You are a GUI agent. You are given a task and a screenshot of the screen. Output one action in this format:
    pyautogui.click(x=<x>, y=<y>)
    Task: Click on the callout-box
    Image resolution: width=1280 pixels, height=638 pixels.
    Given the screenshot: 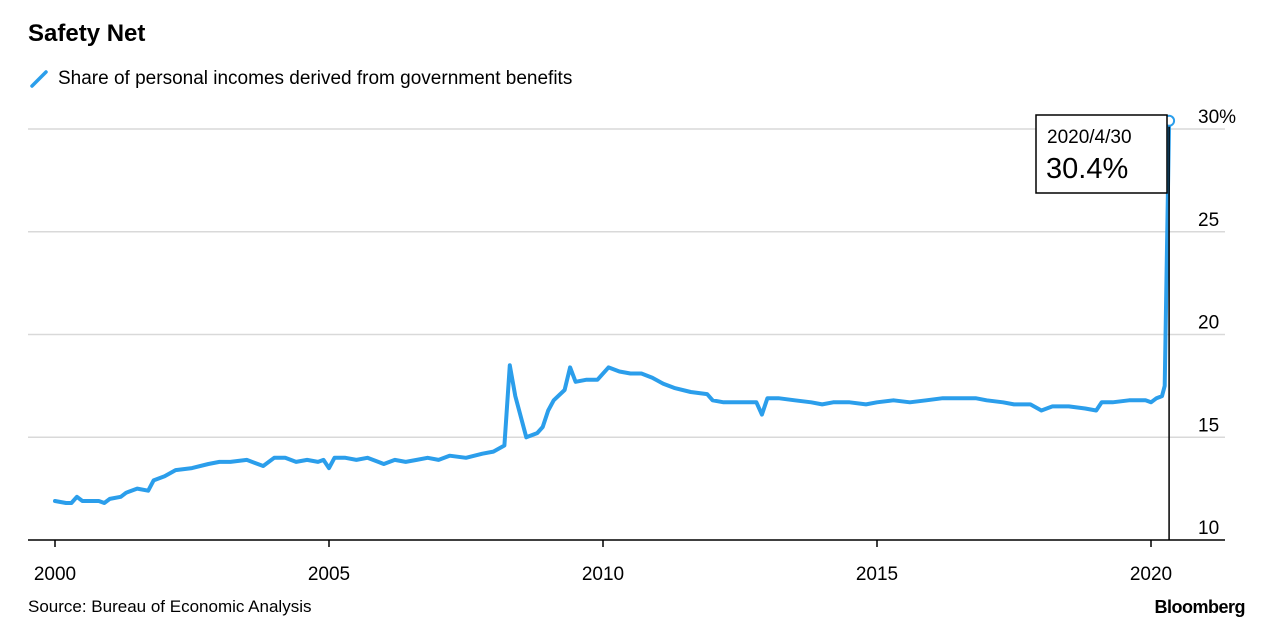 What is the action you would take?
    pyautogui.click(x=1101, y=154)
    